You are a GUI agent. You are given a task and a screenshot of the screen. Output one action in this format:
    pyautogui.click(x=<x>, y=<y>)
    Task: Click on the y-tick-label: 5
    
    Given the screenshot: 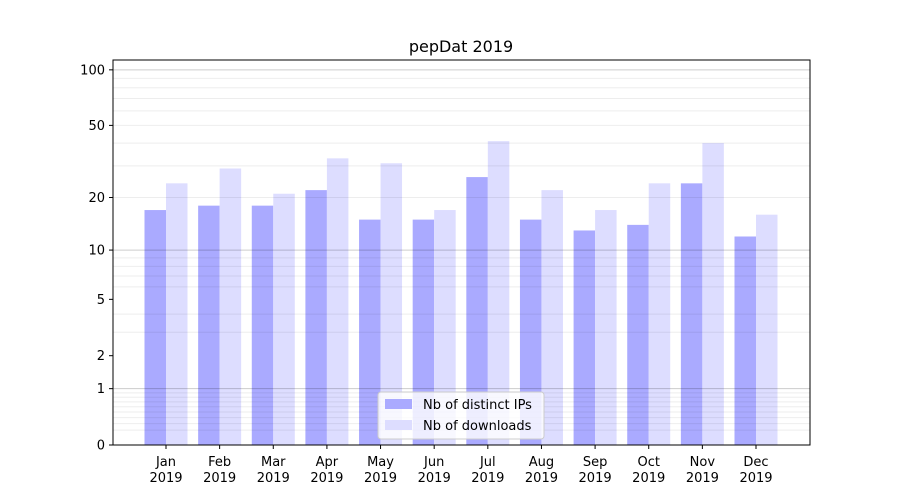 What is the action you would take?
    pyautogui.click(x=101, y=300)
    